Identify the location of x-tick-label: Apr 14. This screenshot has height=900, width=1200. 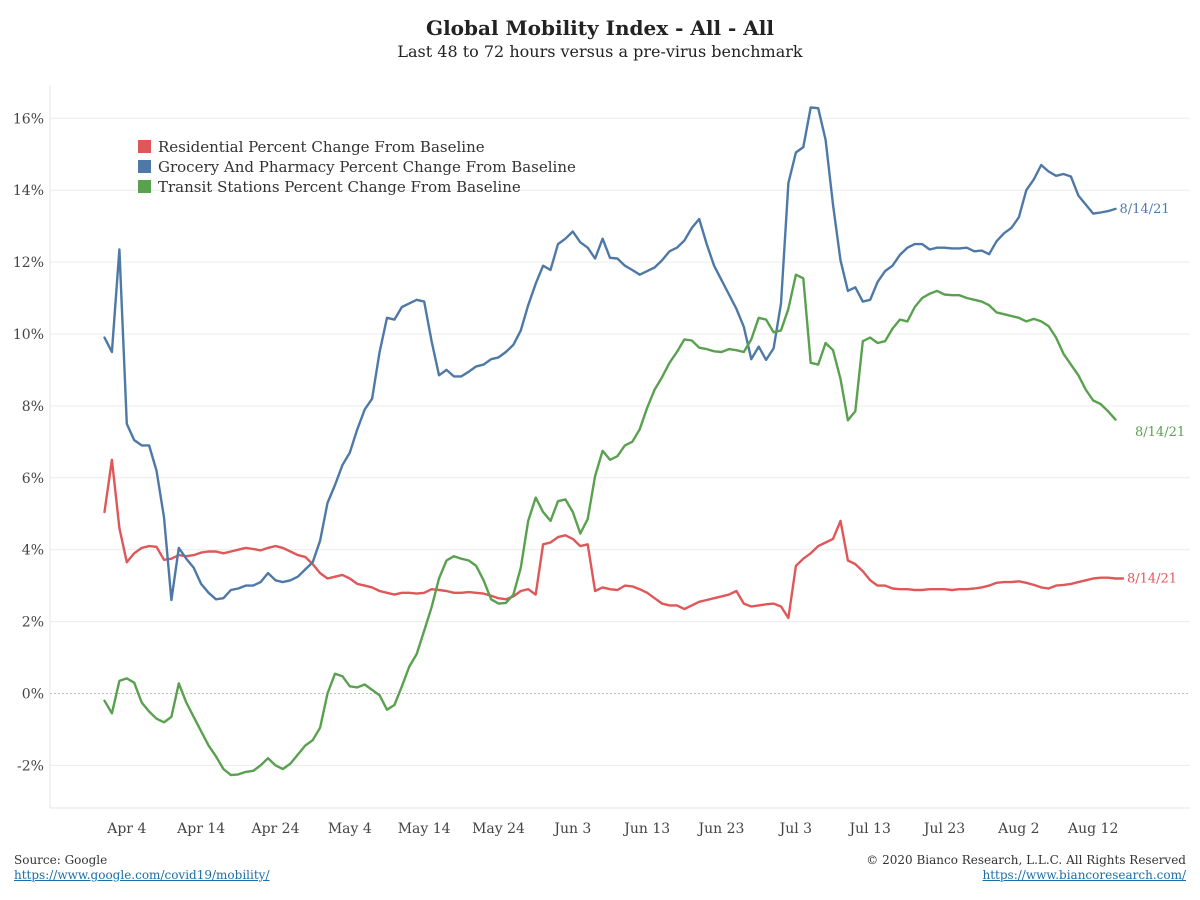
(200, 829).